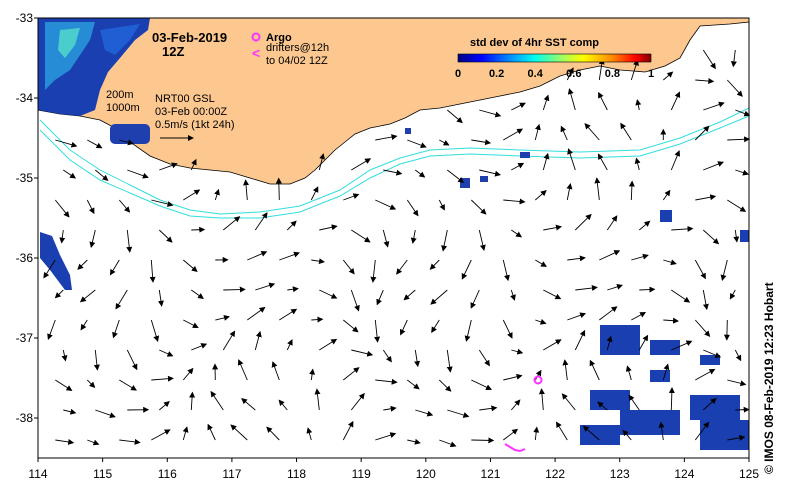 The width and height of the screenshot is (790, 492). What do you see at coordinates (25, 338) in the screenshot?
I see `y-tick-label: -37` at bounding box center [25, 338].